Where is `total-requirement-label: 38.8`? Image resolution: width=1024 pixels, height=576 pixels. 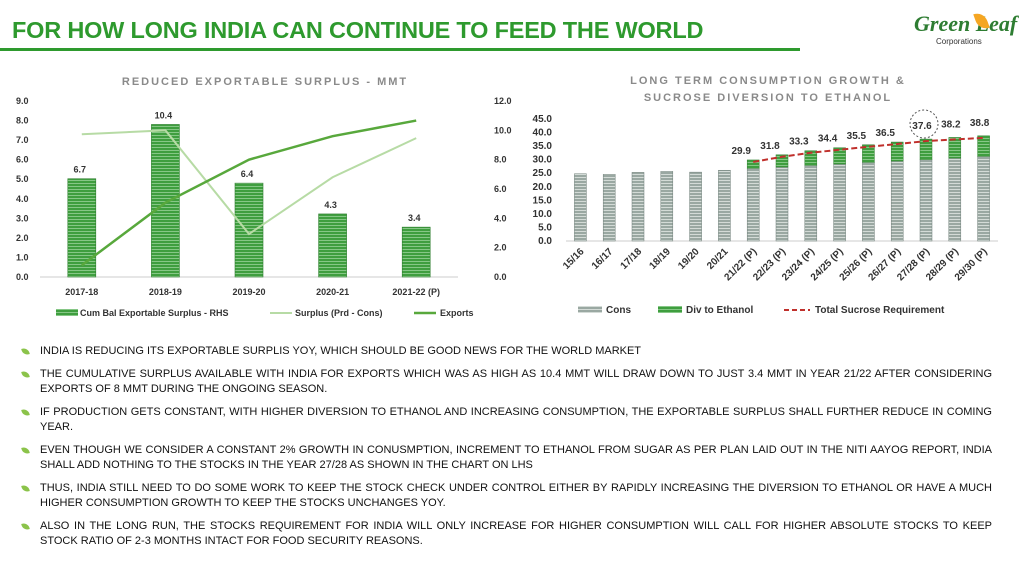 total-requirement-label: 38.8 is located at coordinates (980, 123).